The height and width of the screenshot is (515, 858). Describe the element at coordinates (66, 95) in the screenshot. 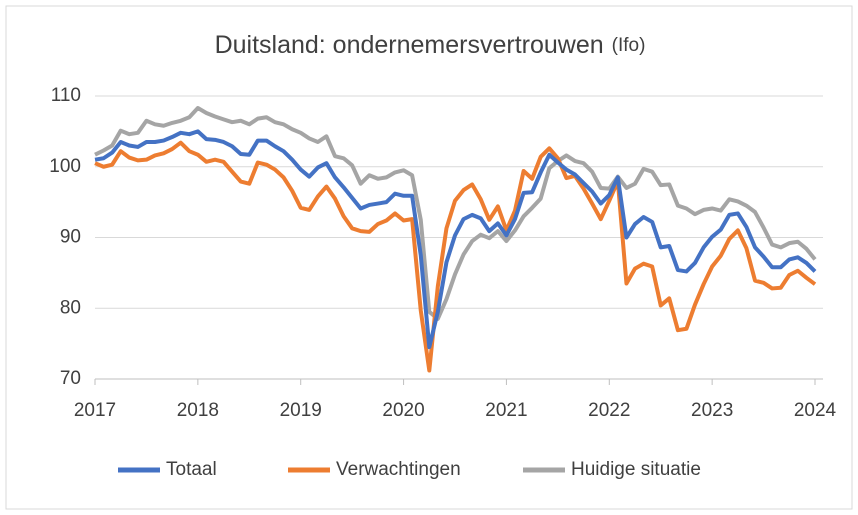

I see `y-tick-label: 110` at that location.